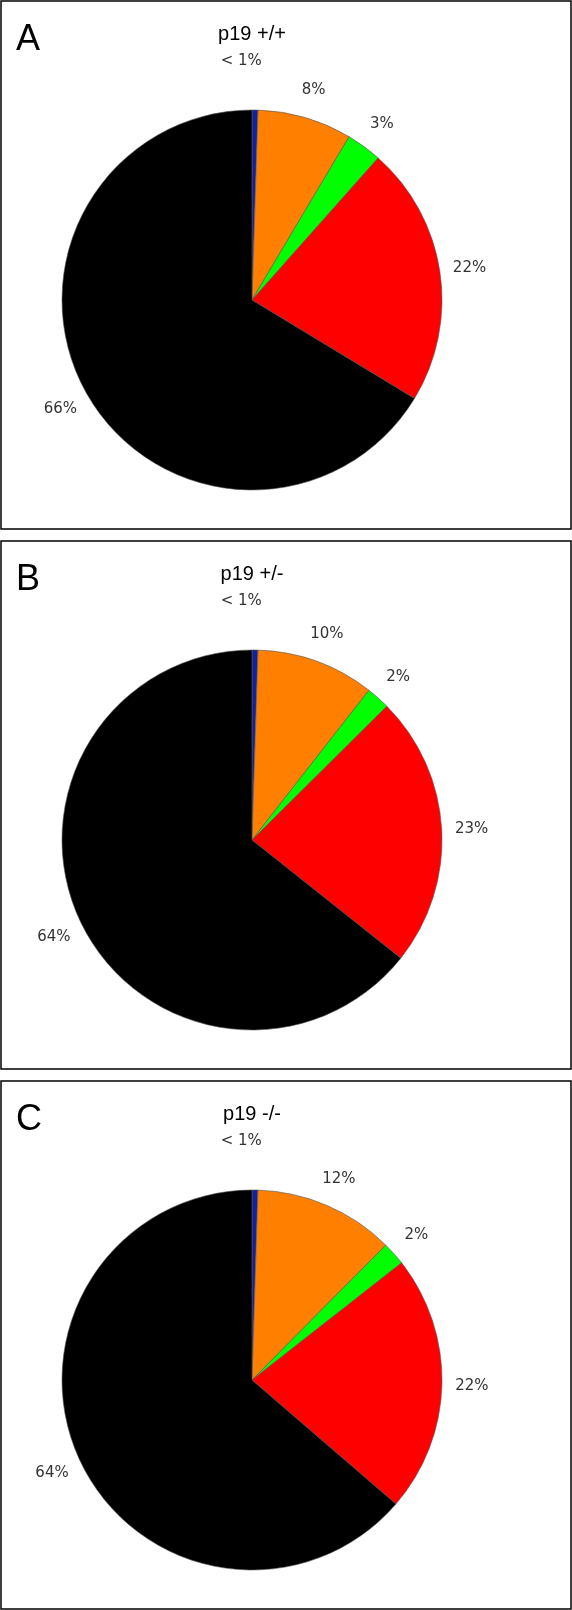 The image size is (572, 1610). What do you see at coordinates (339, 1178) in the screenshot?
I see `data-label: 12%` at bounding box center [339, 1178].